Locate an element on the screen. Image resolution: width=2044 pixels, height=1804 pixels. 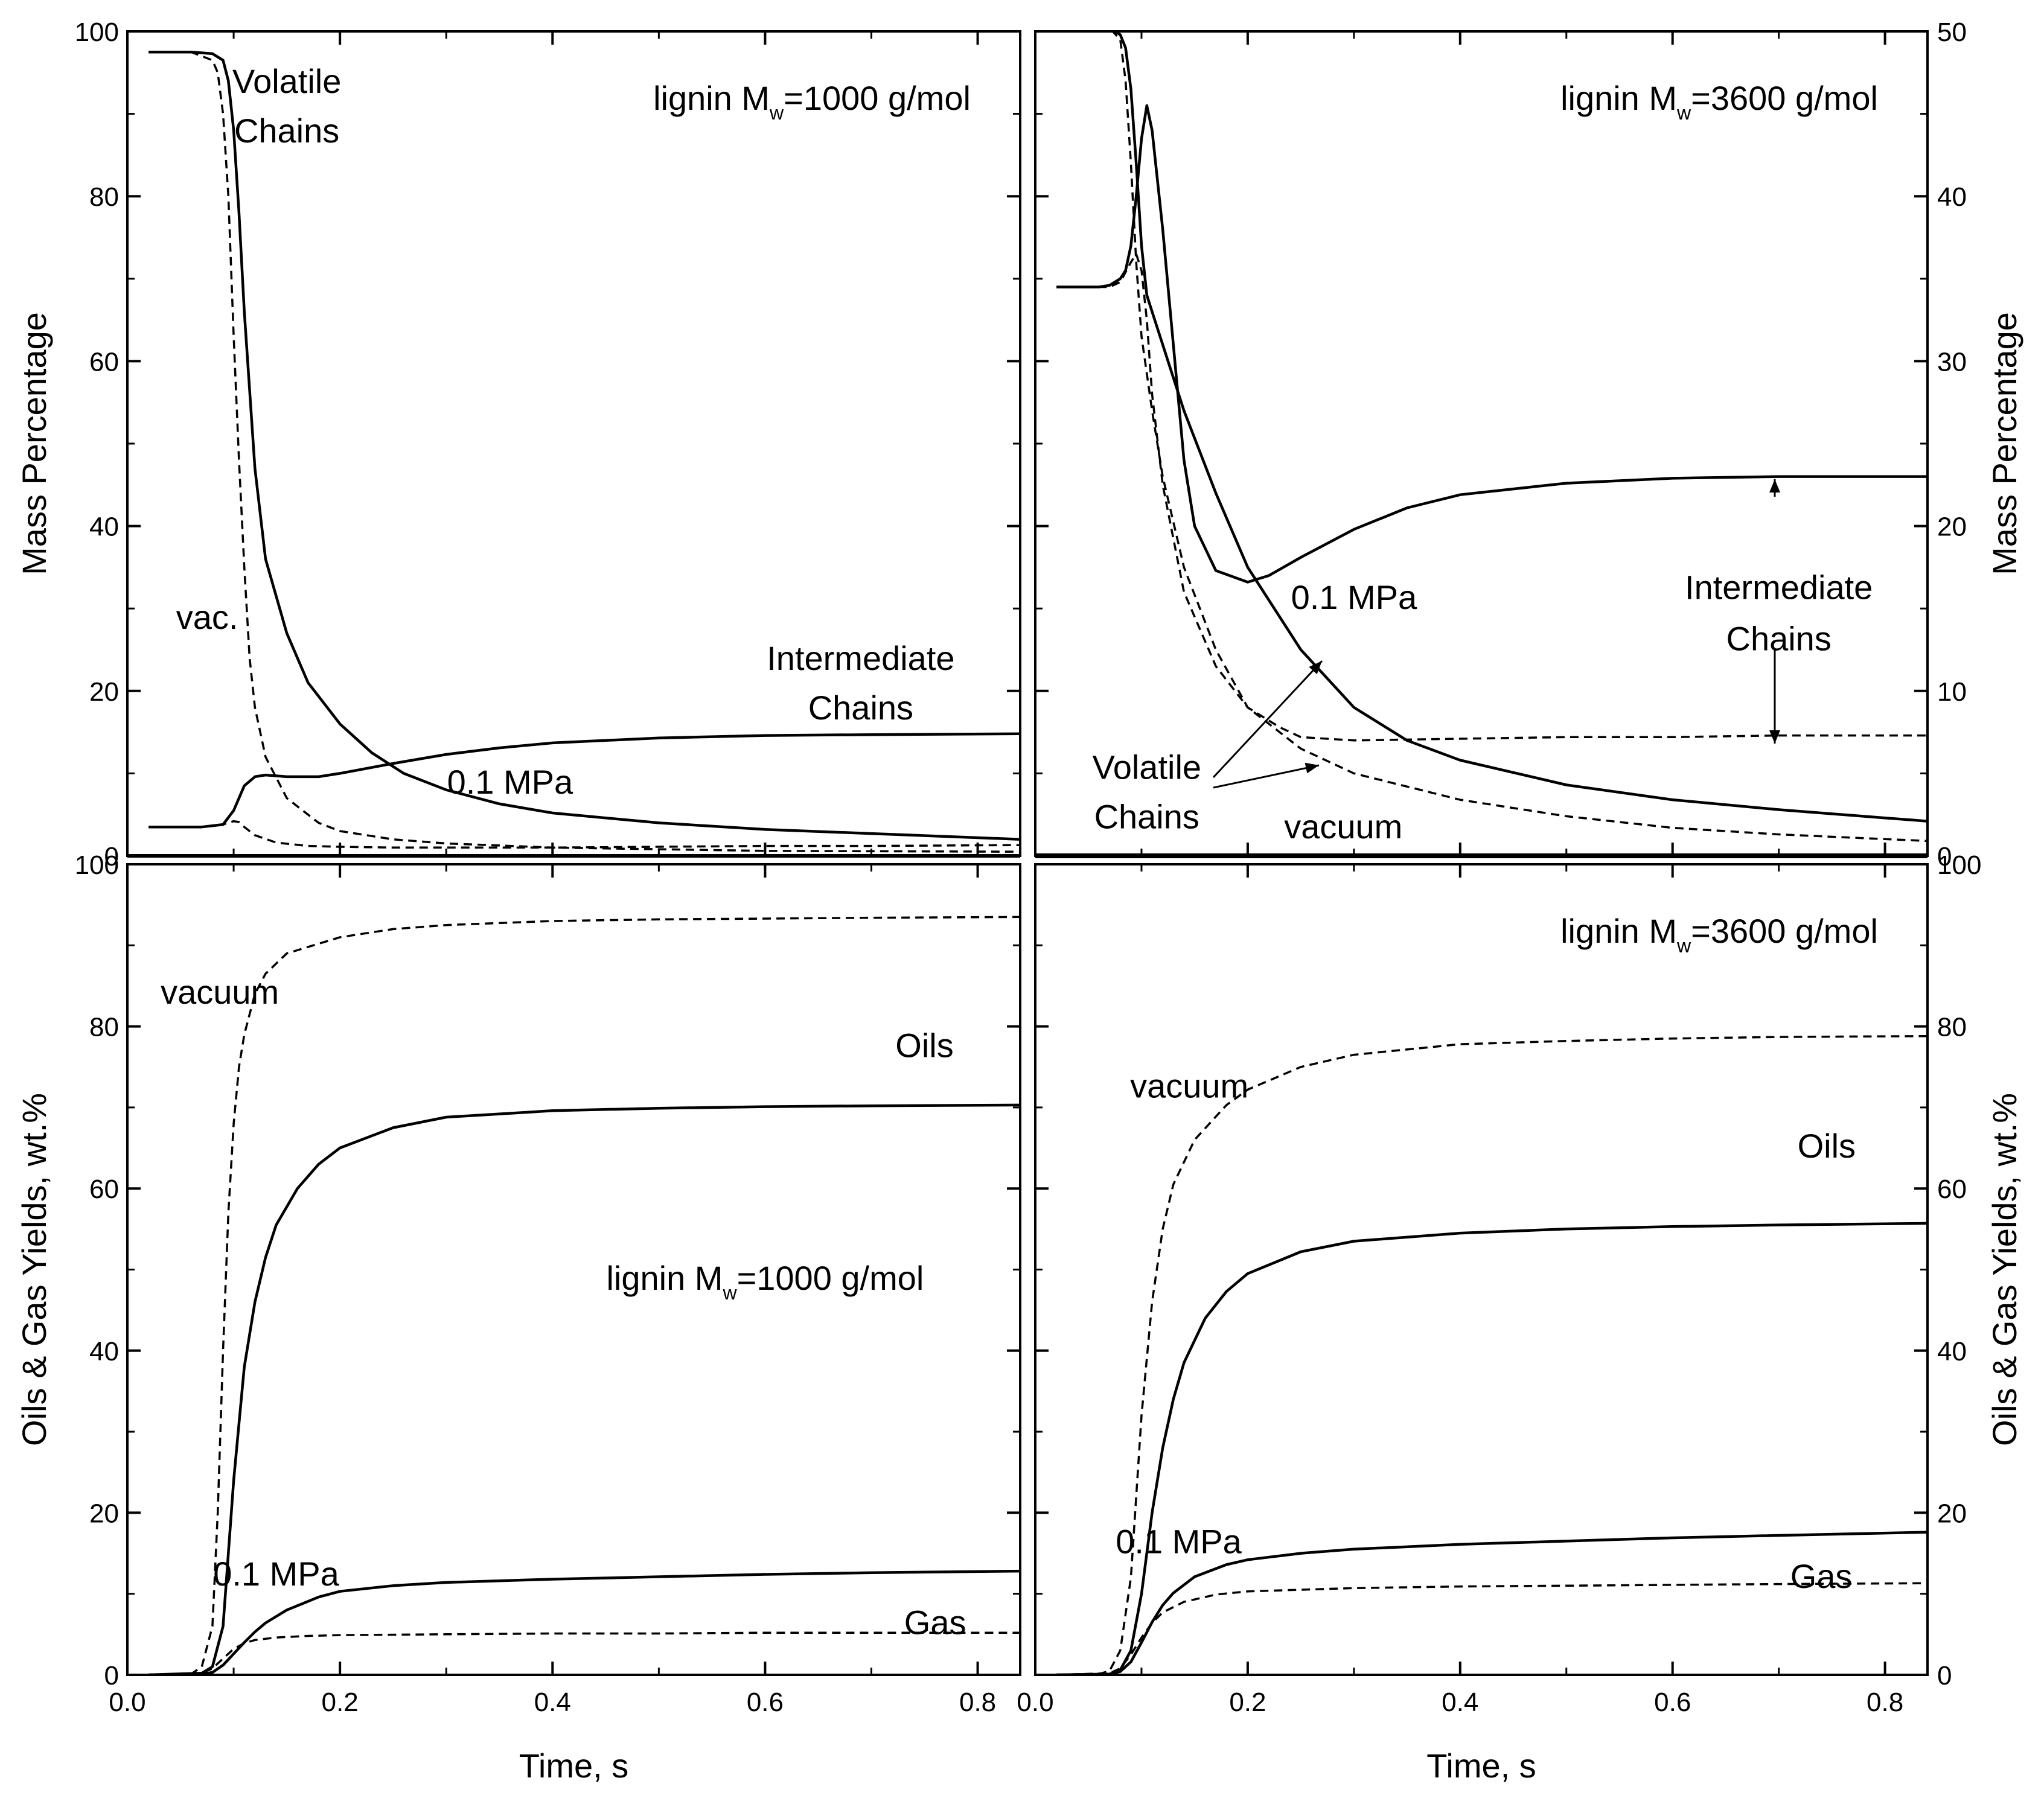
annotation-label: vac. is located at coordinates (207, 617).